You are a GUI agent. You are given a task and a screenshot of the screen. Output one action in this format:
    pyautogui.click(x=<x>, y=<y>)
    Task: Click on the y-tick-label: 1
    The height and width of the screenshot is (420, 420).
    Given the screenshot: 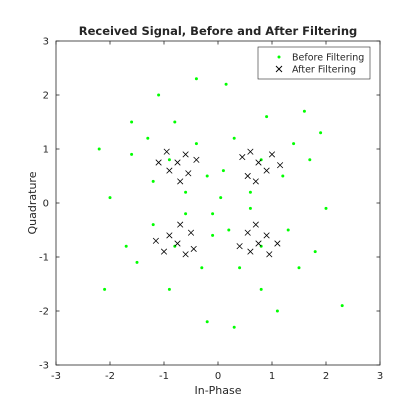 What is the action you would take?
    pyautogui.click(x=46, y=150)
    